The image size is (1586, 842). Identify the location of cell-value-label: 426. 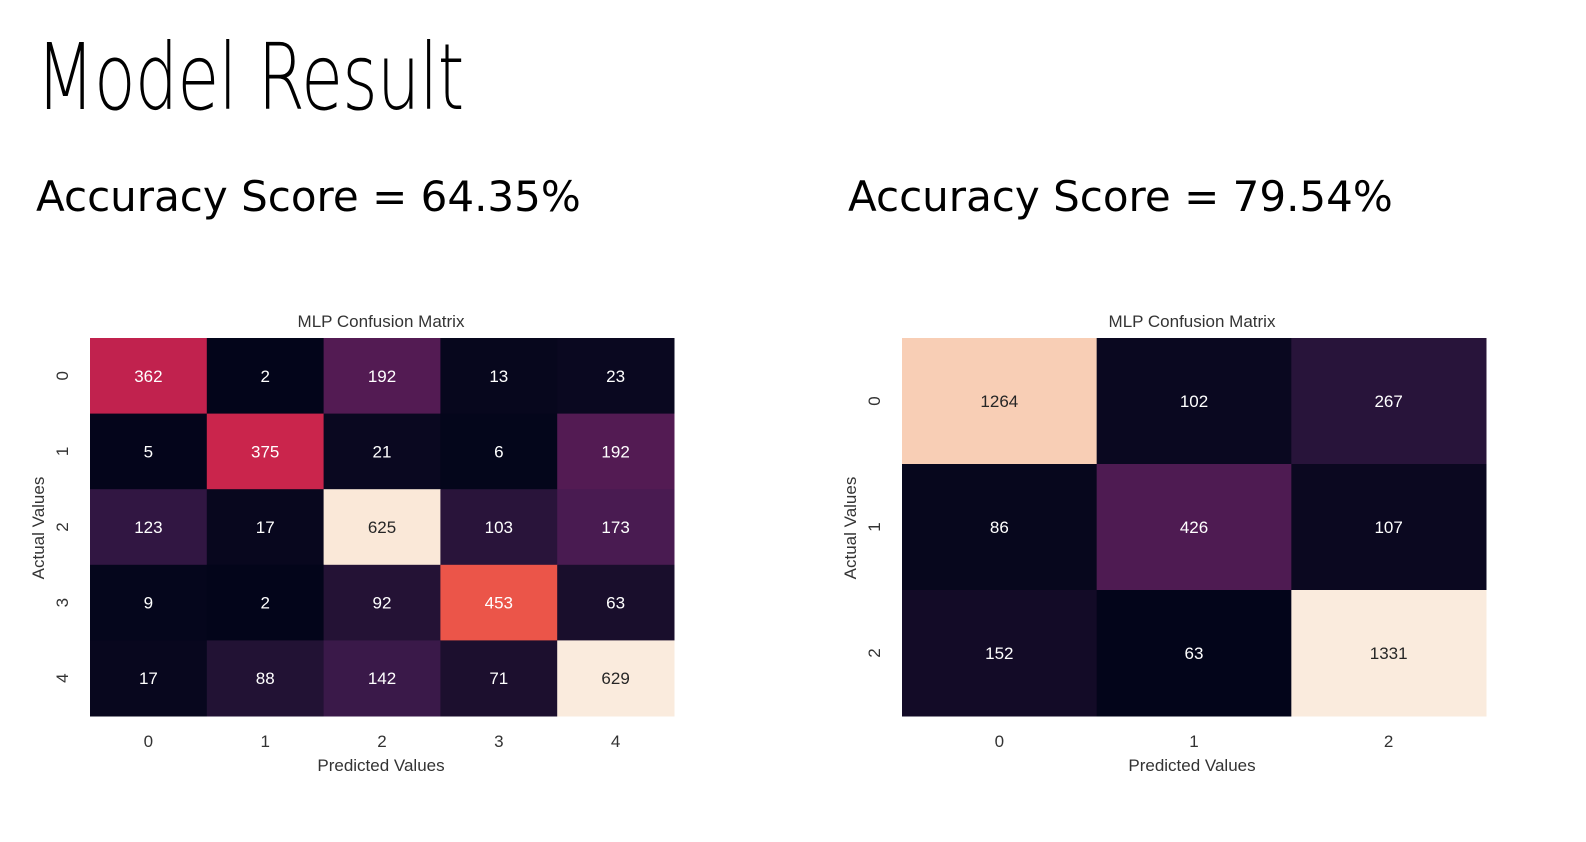
(1194, 527).